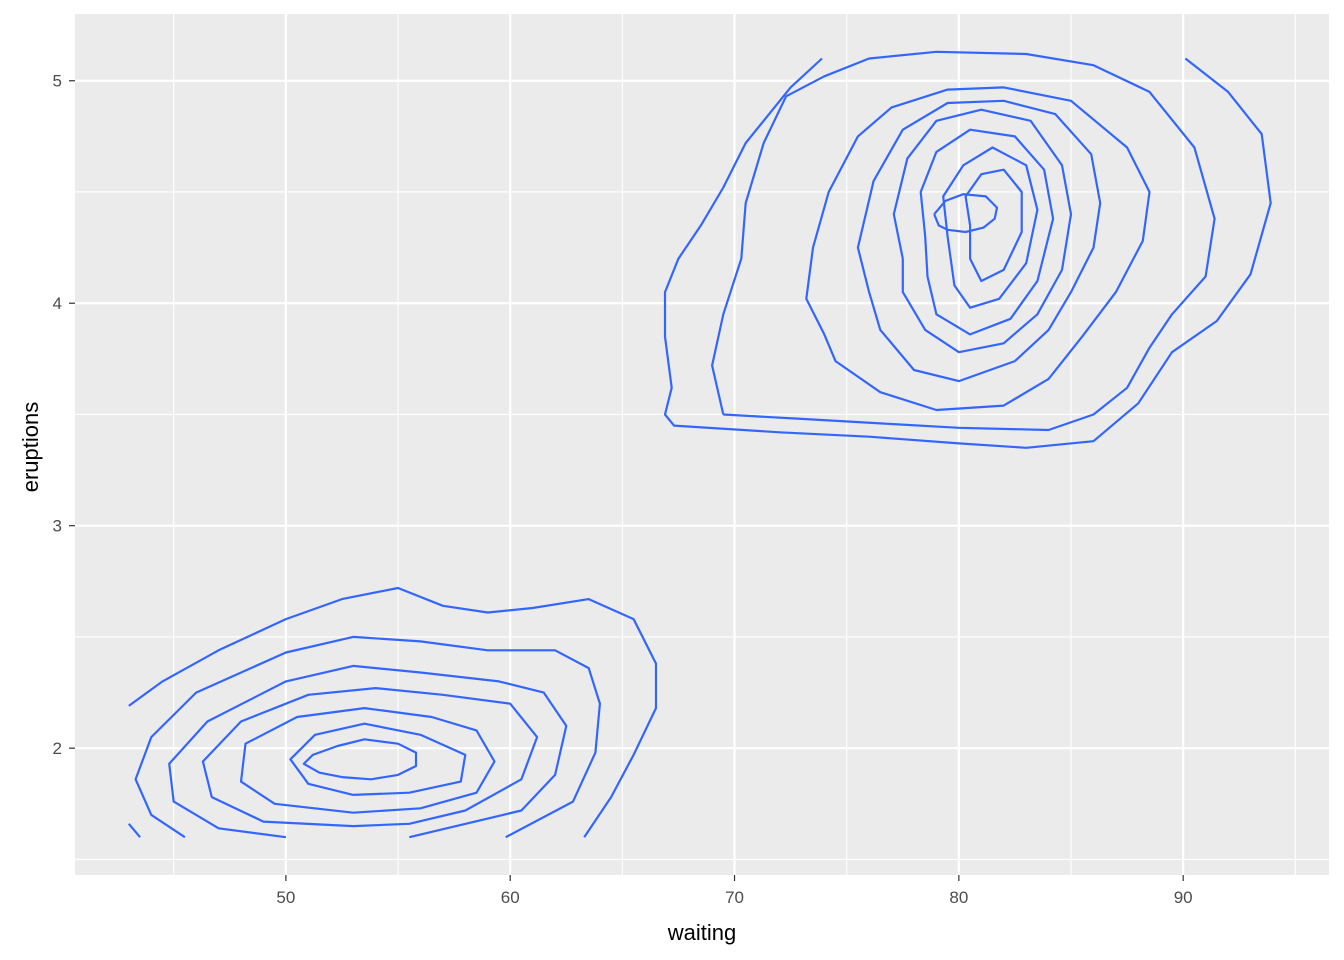  Describe the element at coordinates (510, 897) in the screenshot. I see `x-tick-label: 60` at that location.